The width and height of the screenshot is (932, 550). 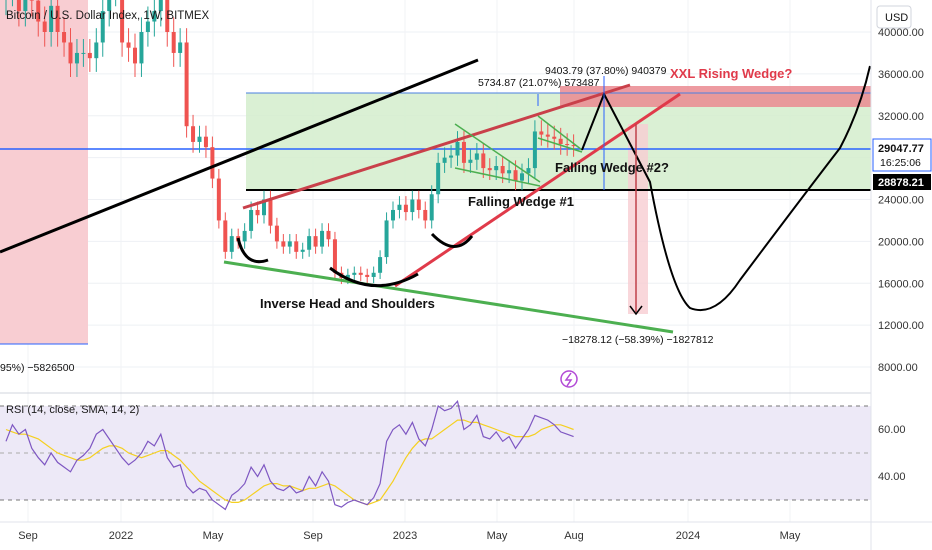 What do you see at coordinates (901, 149) in the screenshot?
I see `current-price: 29047.77` at bounding box center [901, 149].